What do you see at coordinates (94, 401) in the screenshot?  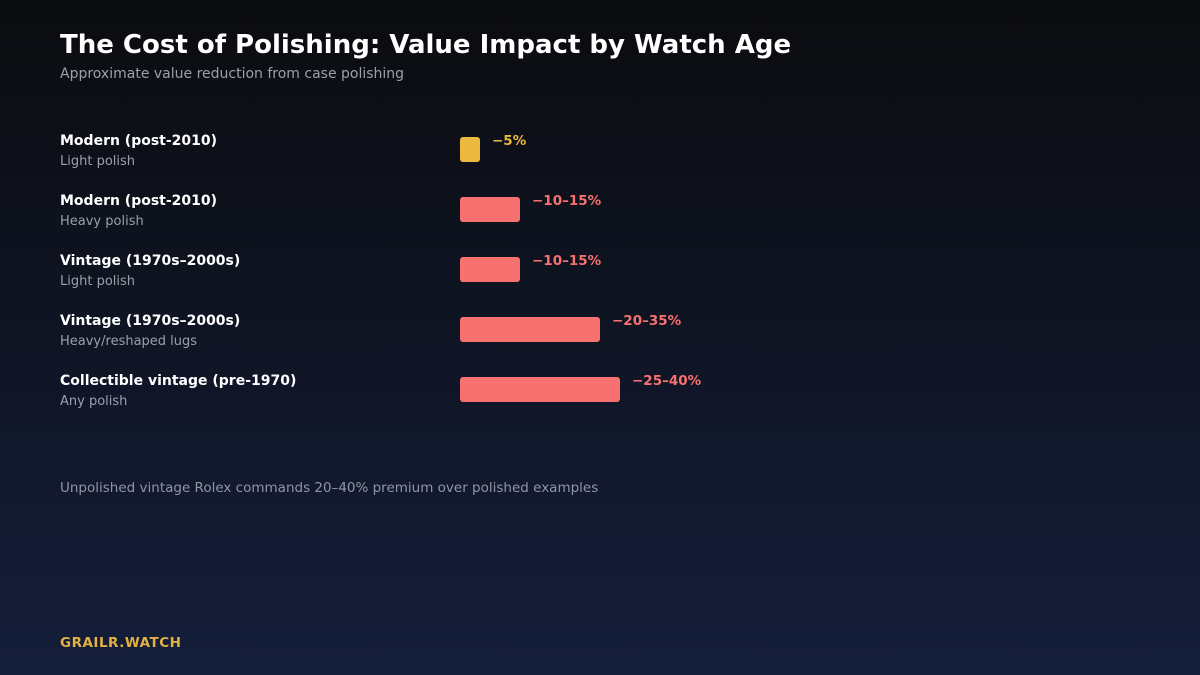 I see `category-detail-label: Any polish` at bounding box center [94, 401].